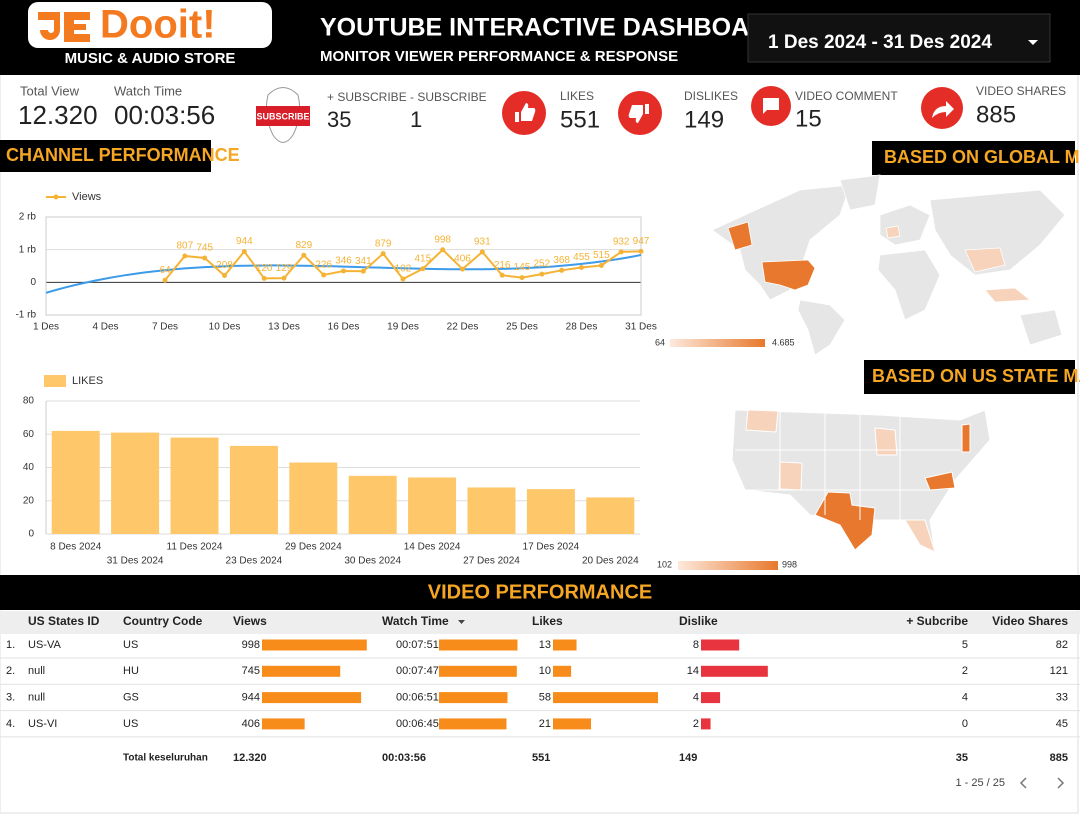 This screenshot has height=815, width=1080. What do you see at coordinates (184, 246) in the screenshot?
I see `data-label: 807` at bounding box center [184, 246].